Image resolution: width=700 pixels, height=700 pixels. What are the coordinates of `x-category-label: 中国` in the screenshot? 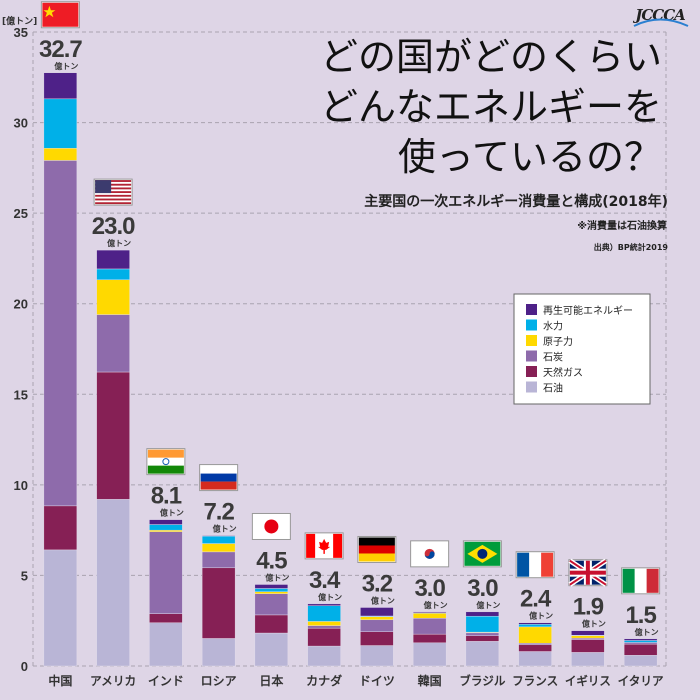 It's located at (60, 680).